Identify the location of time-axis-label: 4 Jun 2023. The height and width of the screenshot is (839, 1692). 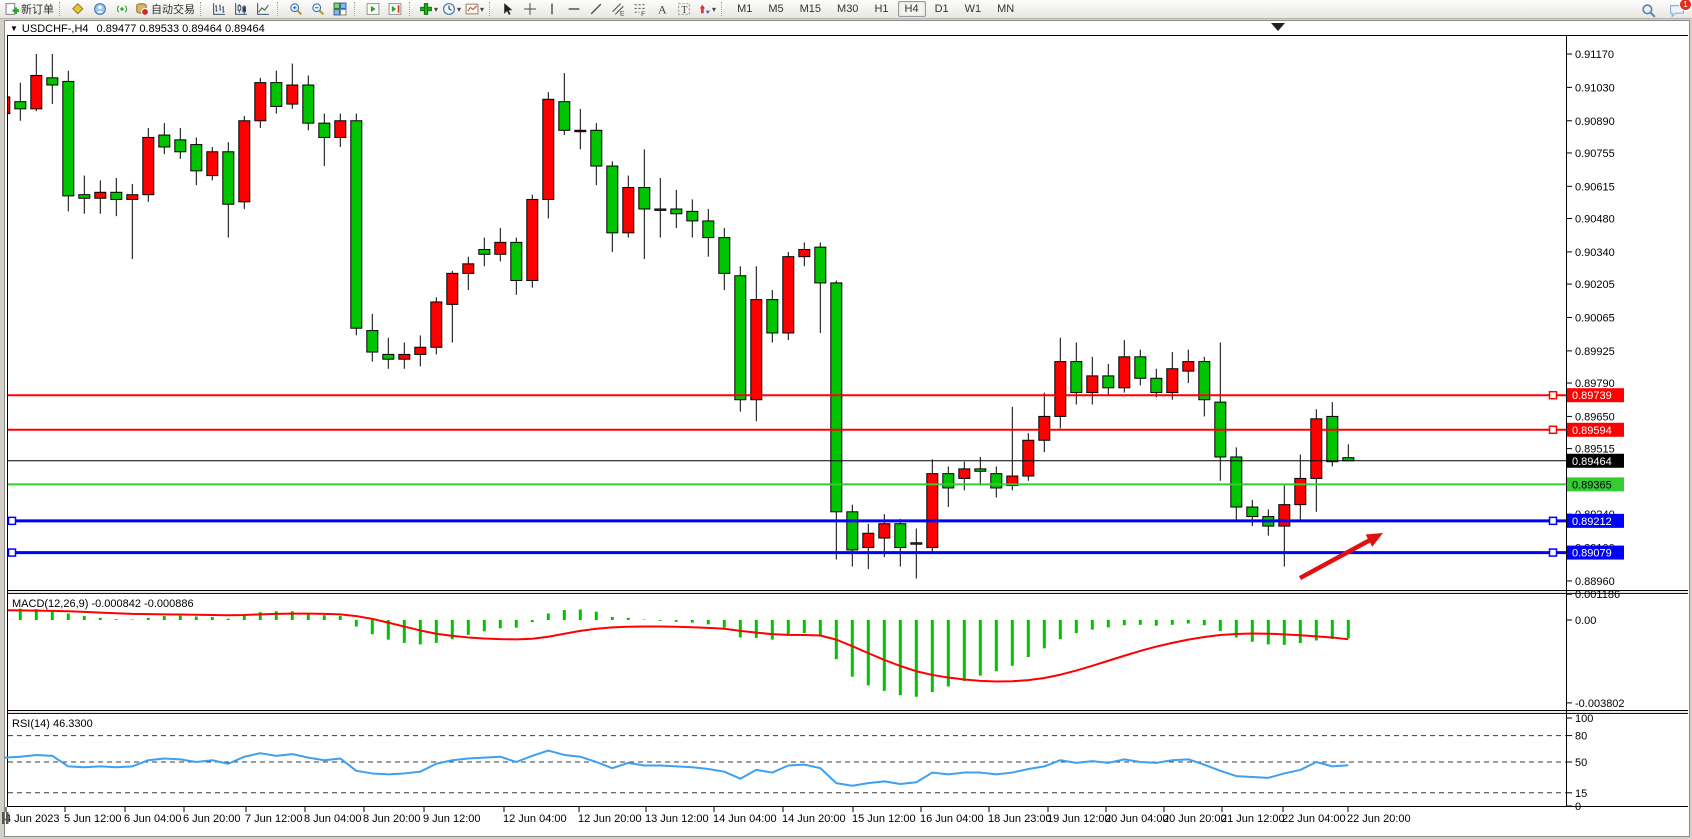
(32, 819).